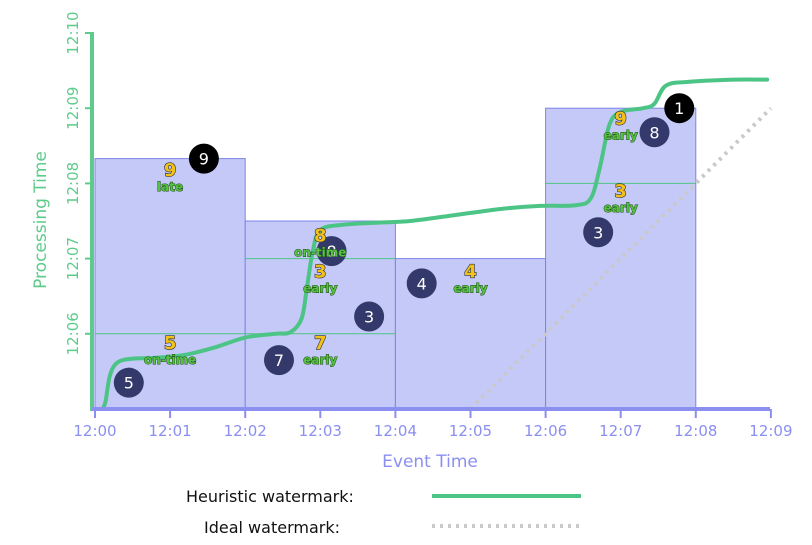 This screenshot has height=545, width=812. What do you see at coordinates (620, 431) in the screenshot?
I see `x-tick-label: 12:07` at bounding box center [620, 431].